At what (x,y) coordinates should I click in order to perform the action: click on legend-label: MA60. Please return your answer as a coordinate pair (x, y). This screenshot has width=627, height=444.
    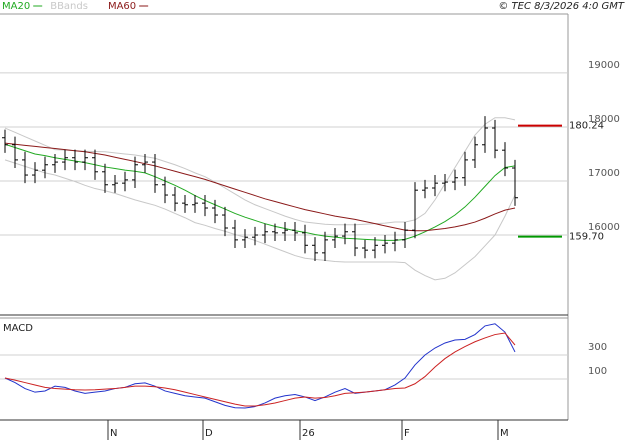
    Looking at the image, I should click on (122, 6).